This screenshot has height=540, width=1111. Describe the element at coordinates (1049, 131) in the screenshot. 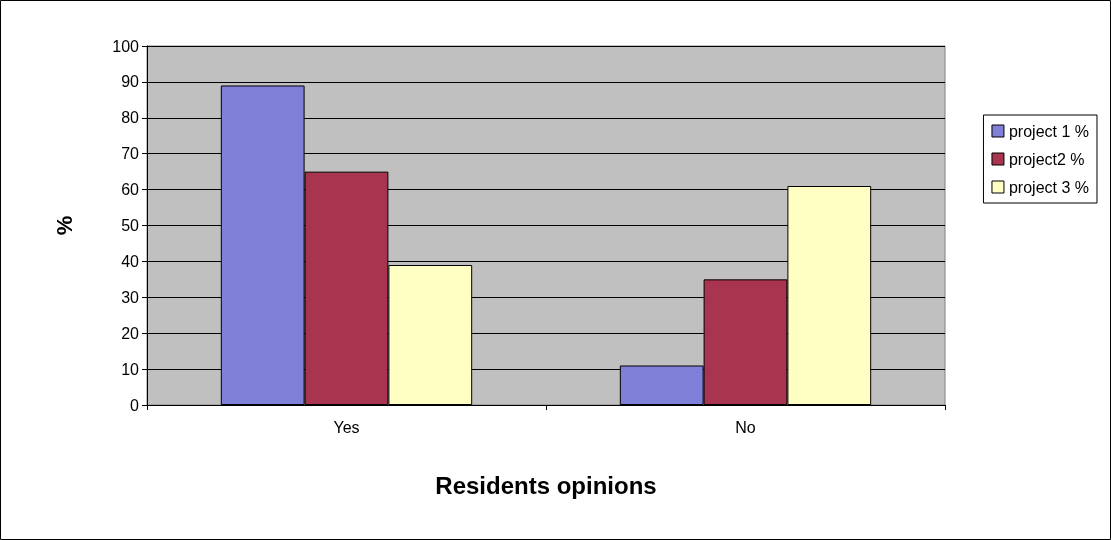

I see `legend-label: project 1 %` at that location.